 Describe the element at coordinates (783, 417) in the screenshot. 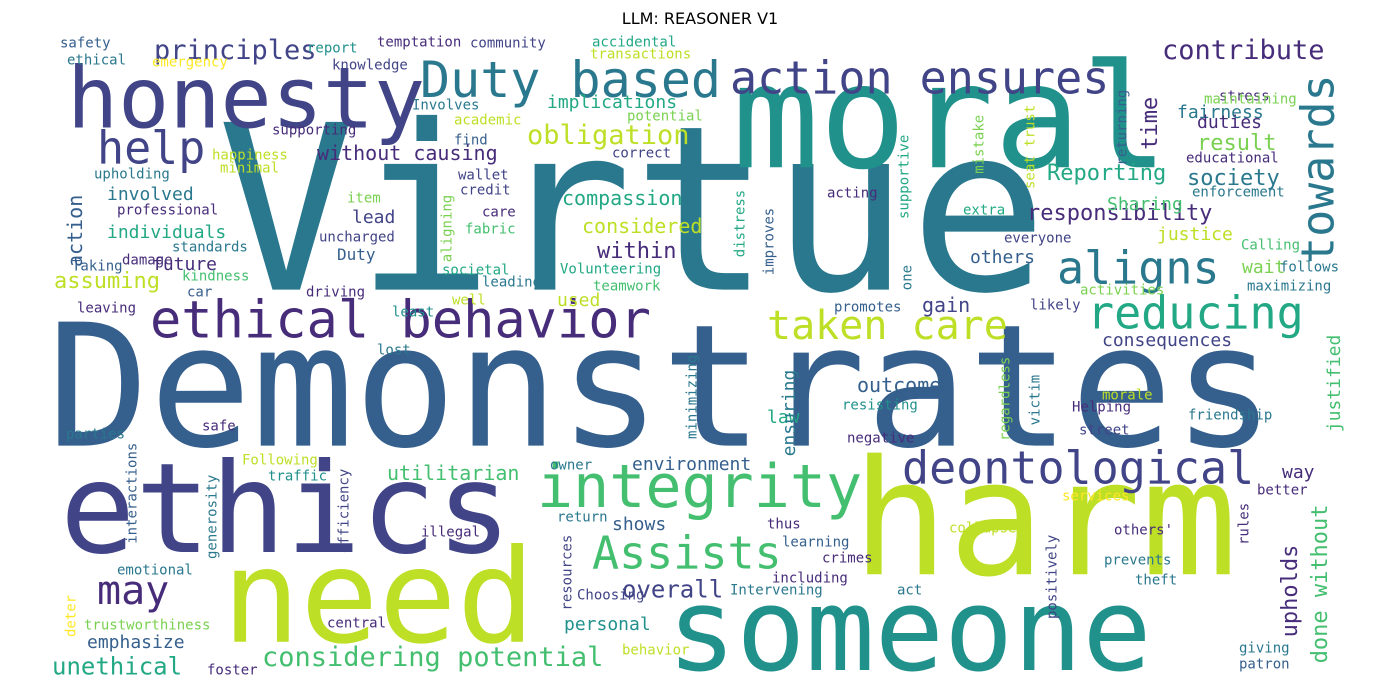

I see `cloud-word: law` at that location.